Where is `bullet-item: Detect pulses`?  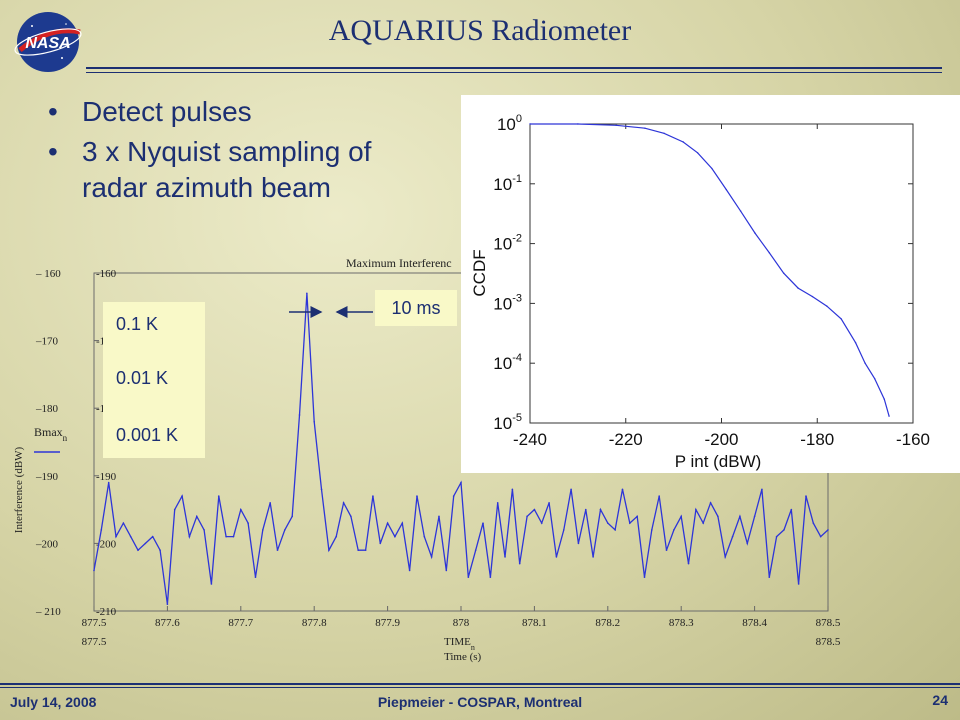
bullet-item: Detect pulses is located at coordinates (209, 112).